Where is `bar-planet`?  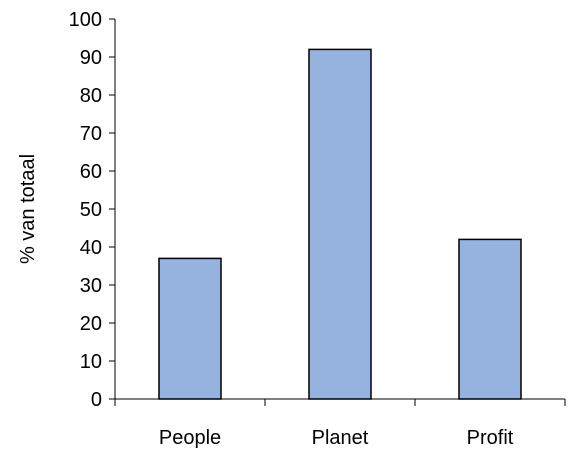
bar-planet is located at coordinates (340, 224).